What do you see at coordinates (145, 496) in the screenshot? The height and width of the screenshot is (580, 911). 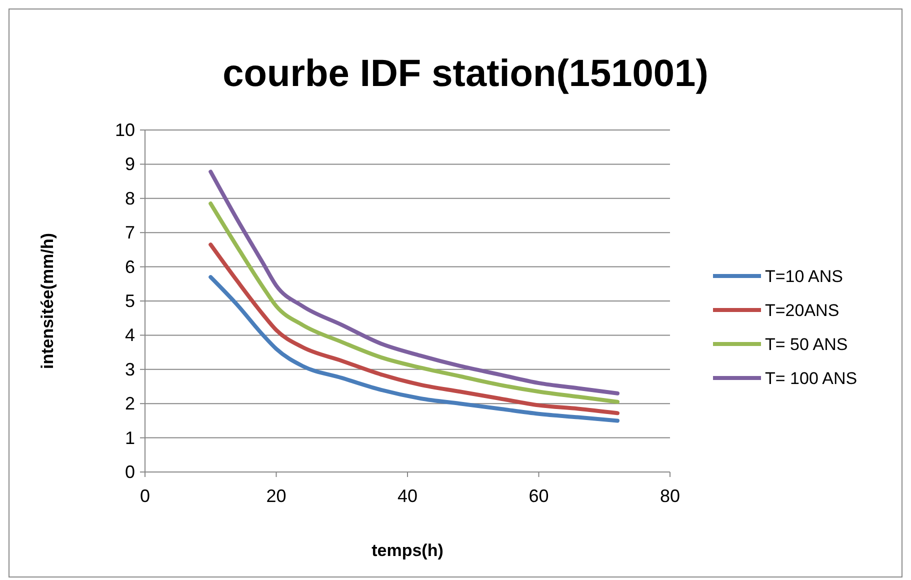 I see `x-tick-label: 0` at bounding box center [145, 496].